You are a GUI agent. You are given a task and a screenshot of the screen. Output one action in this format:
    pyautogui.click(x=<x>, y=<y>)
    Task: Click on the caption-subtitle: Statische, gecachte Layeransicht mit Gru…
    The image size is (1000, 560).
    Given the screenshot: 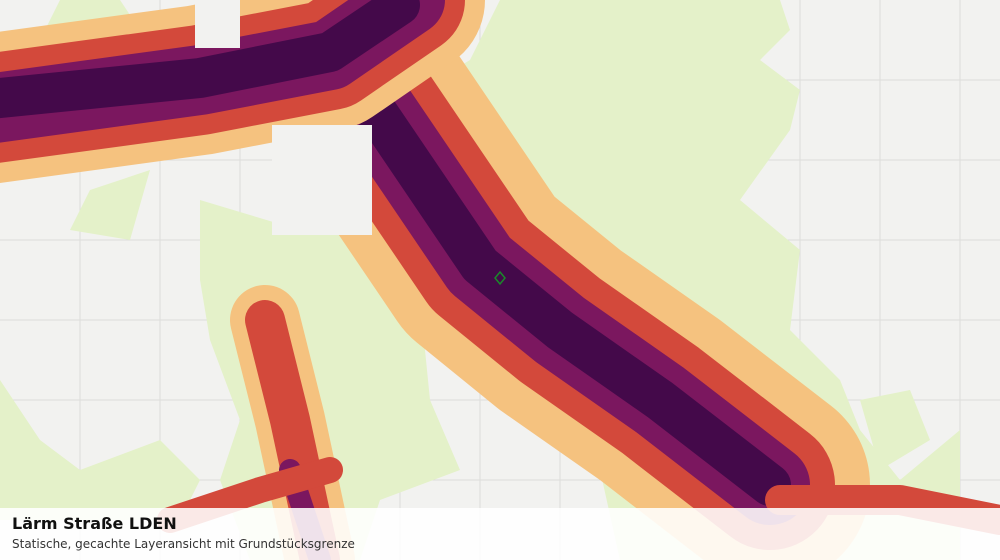 What is the action you would take?
    pyautogui.click(x=183, y=544)
    